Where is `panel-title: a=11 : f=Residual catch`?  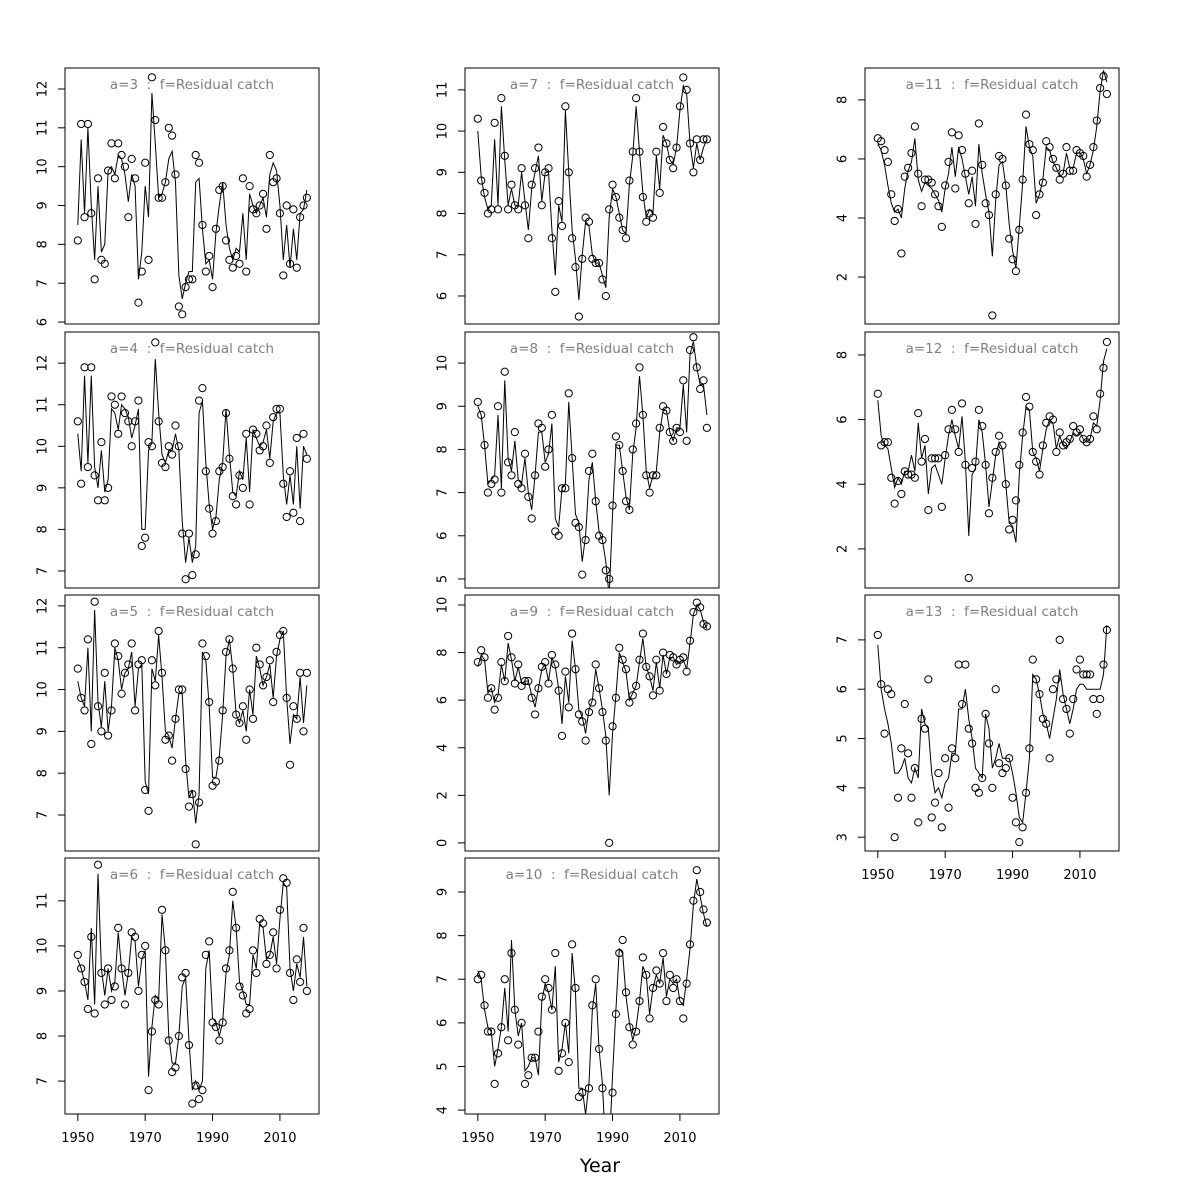 panel-title: a=11 : f=Residual catch is located at coordinates (992, 85).